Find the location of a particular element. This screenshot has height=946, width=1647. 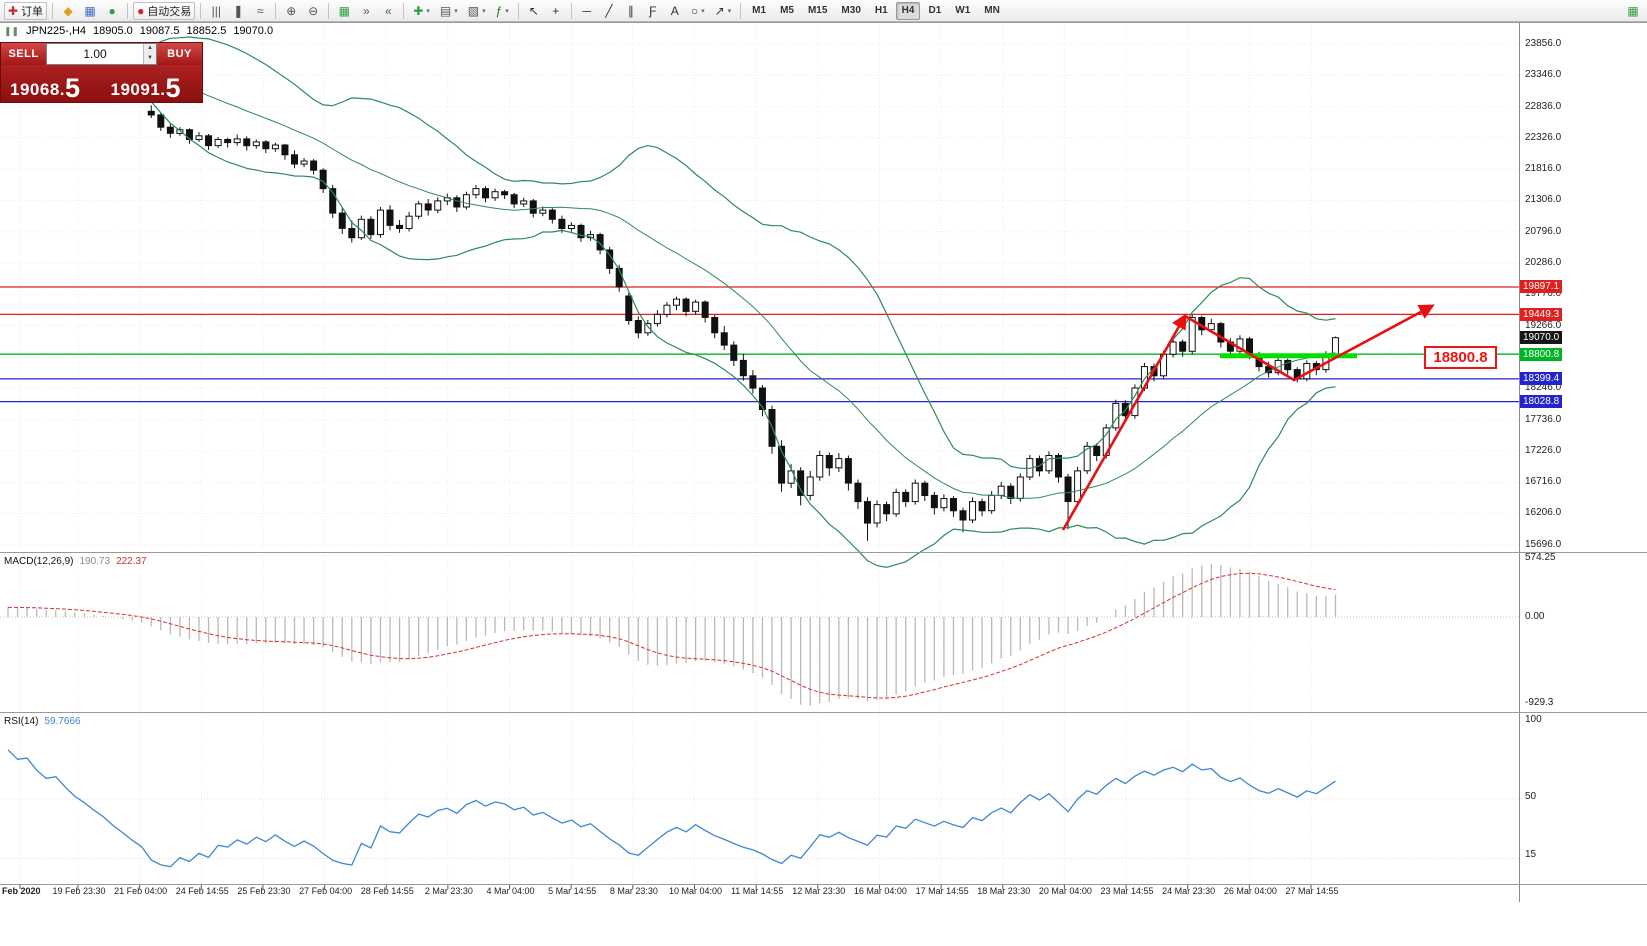

timeframe-button-MN: MN is located at coordinates (992, 11).